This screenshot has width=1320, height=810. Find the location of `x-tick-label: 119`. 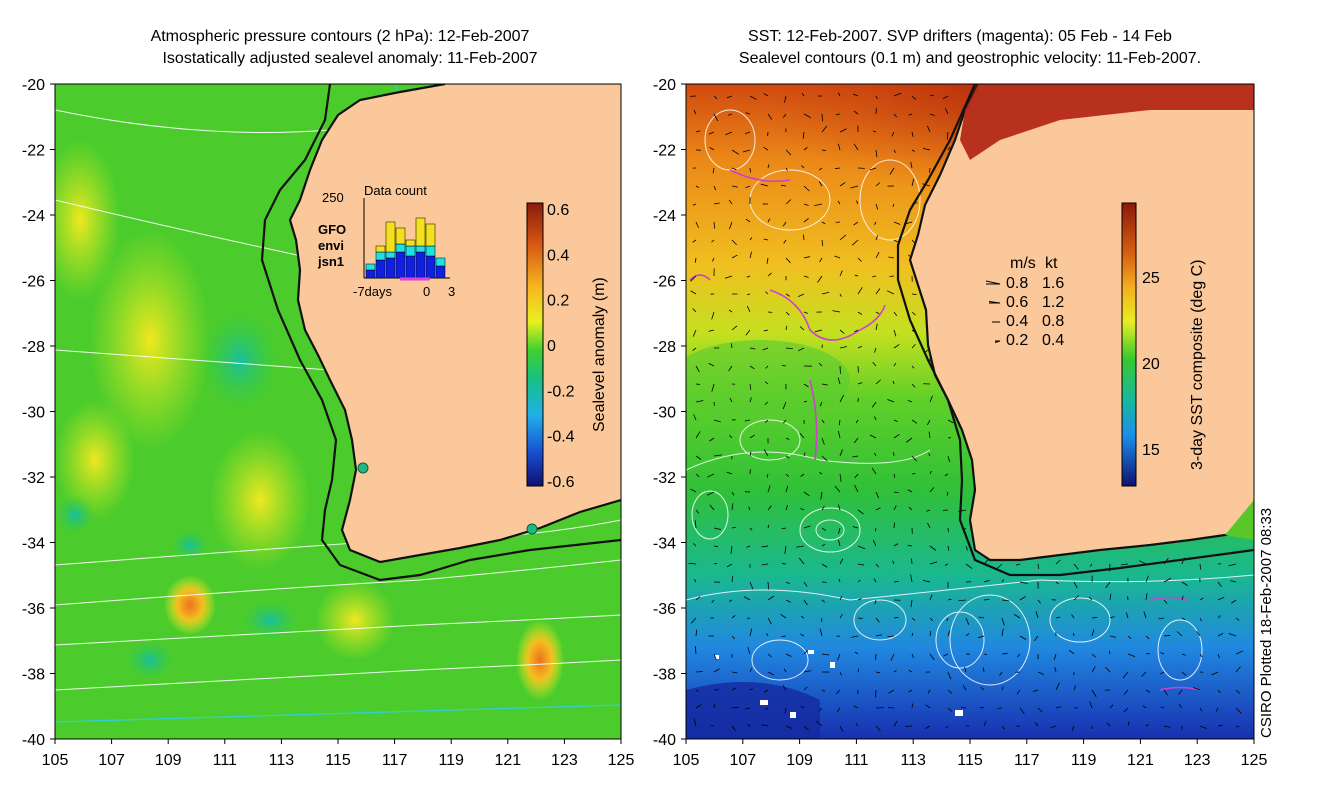

x-tick-label: 119 is located at coordinates (451, 760).